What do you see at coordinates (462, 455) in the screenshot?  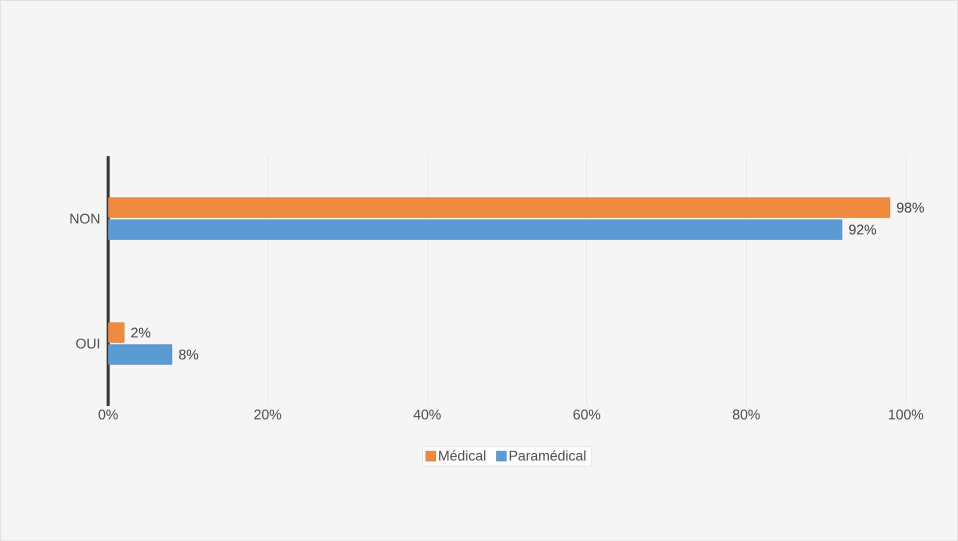 I see `legend-label: Médical` at bounding box center [462, 455].